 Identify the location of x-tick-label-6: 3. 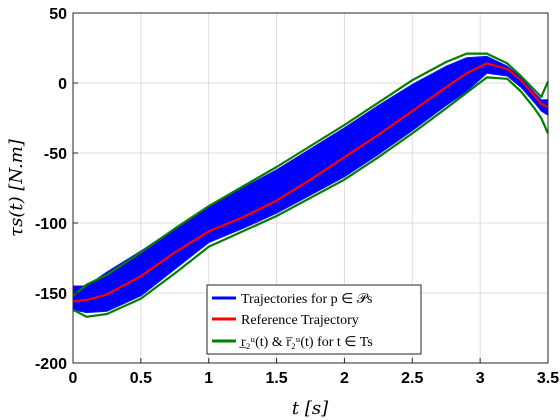
(480, 378).